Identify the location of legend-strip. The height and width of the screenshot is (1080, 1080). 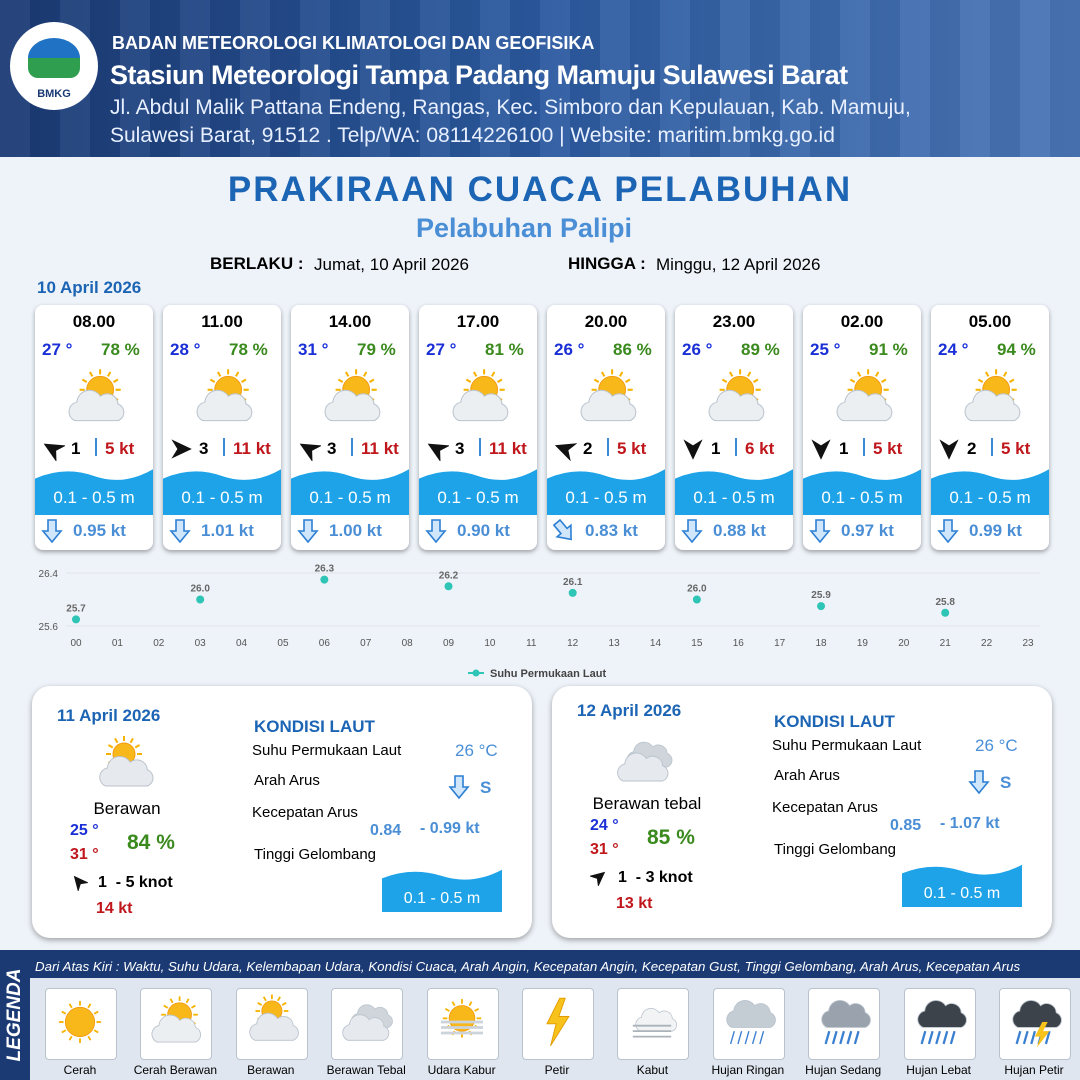
(15, 1015).